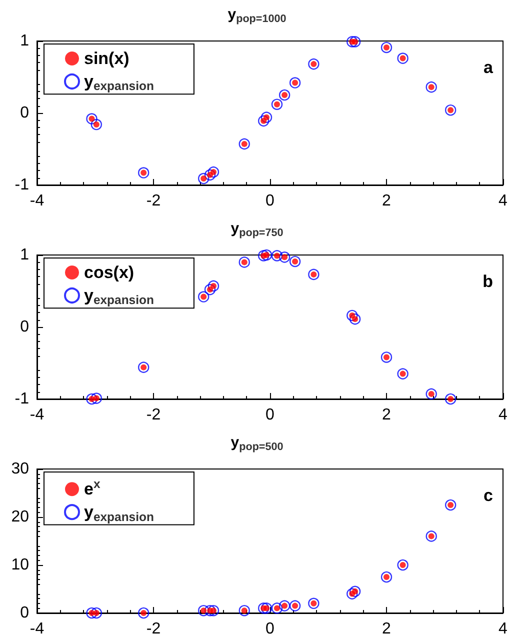  Describe the element at coordinates (20, 469) in the screenshot. I see `y-tick-label: 30` at that location.